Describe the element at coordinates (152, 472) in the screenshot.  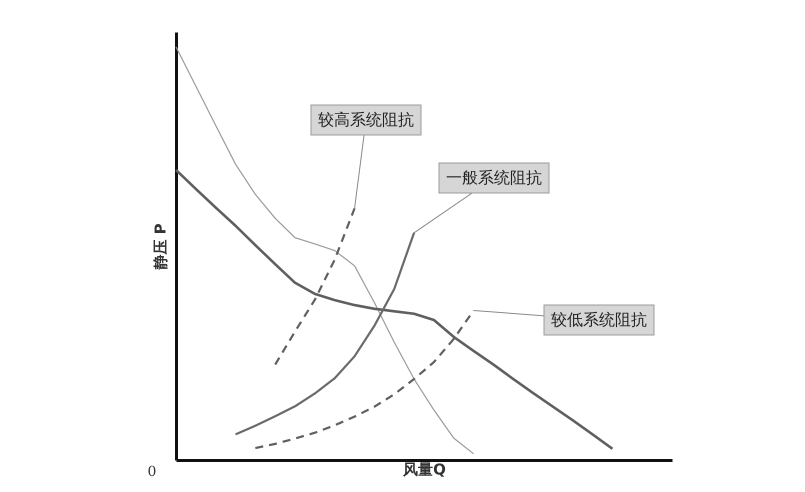
I see `text: 0` at that location.